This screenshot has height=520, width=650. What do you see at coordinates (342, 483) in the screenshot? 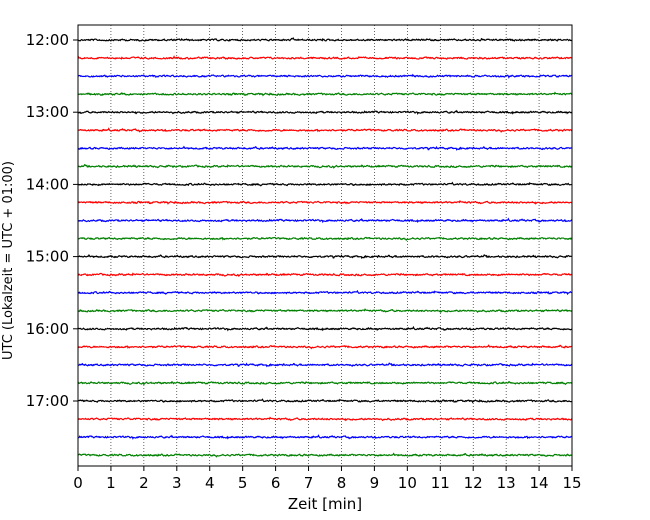
I see `x-tick-label-8: 8` at bounding box center [342, 483].